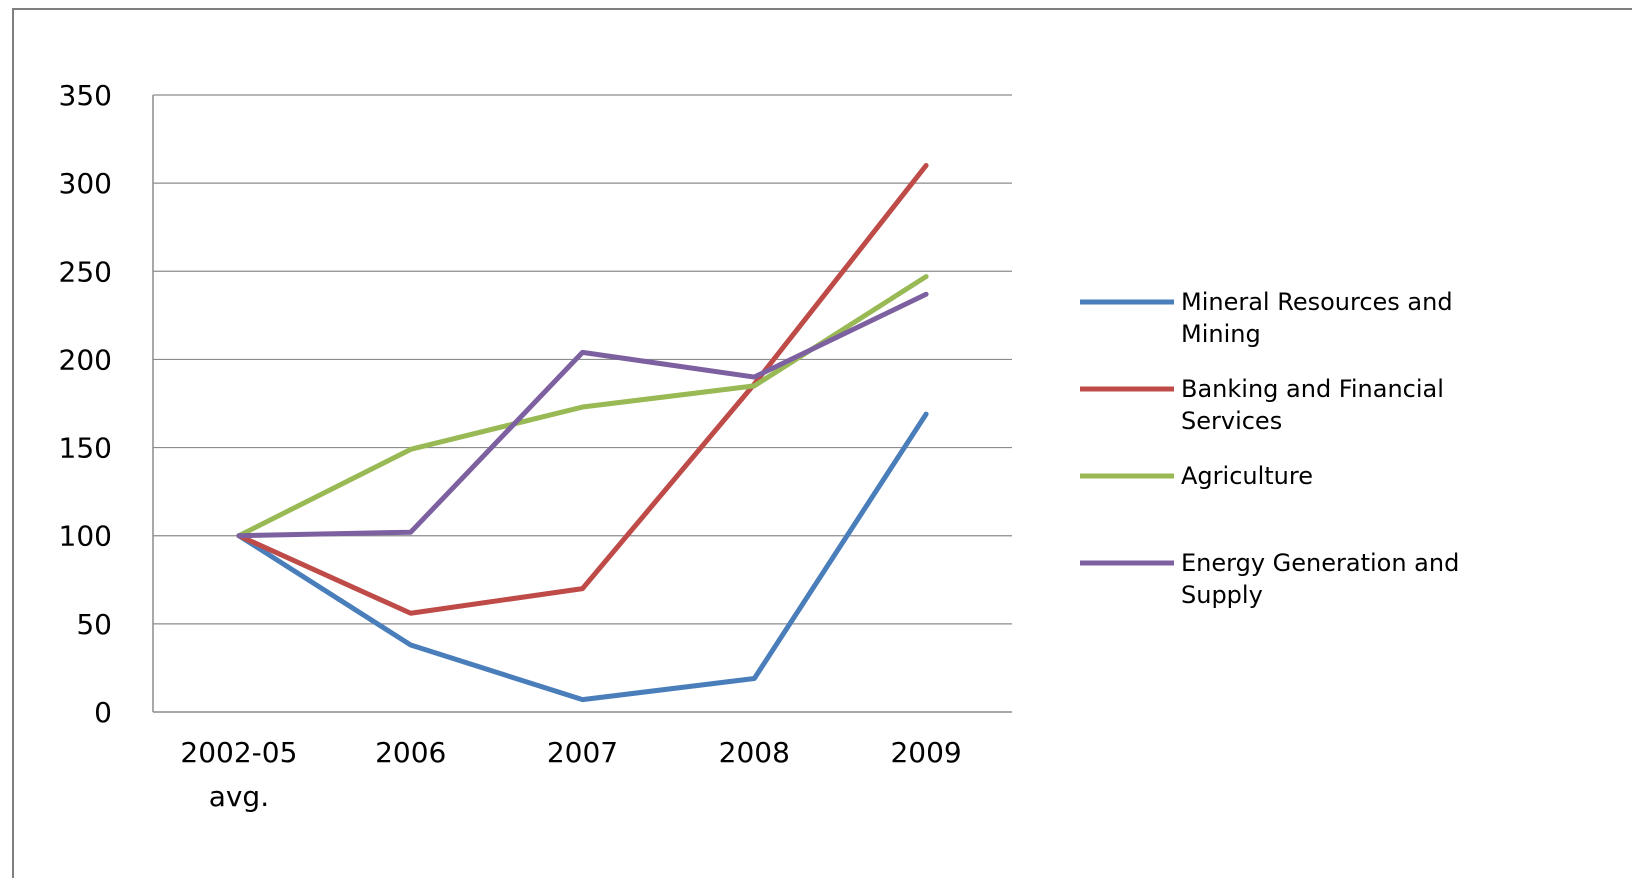 This screenshot has width=1637, height=882. I want to click on legend-item: Agriculture, so click(1196, 476).